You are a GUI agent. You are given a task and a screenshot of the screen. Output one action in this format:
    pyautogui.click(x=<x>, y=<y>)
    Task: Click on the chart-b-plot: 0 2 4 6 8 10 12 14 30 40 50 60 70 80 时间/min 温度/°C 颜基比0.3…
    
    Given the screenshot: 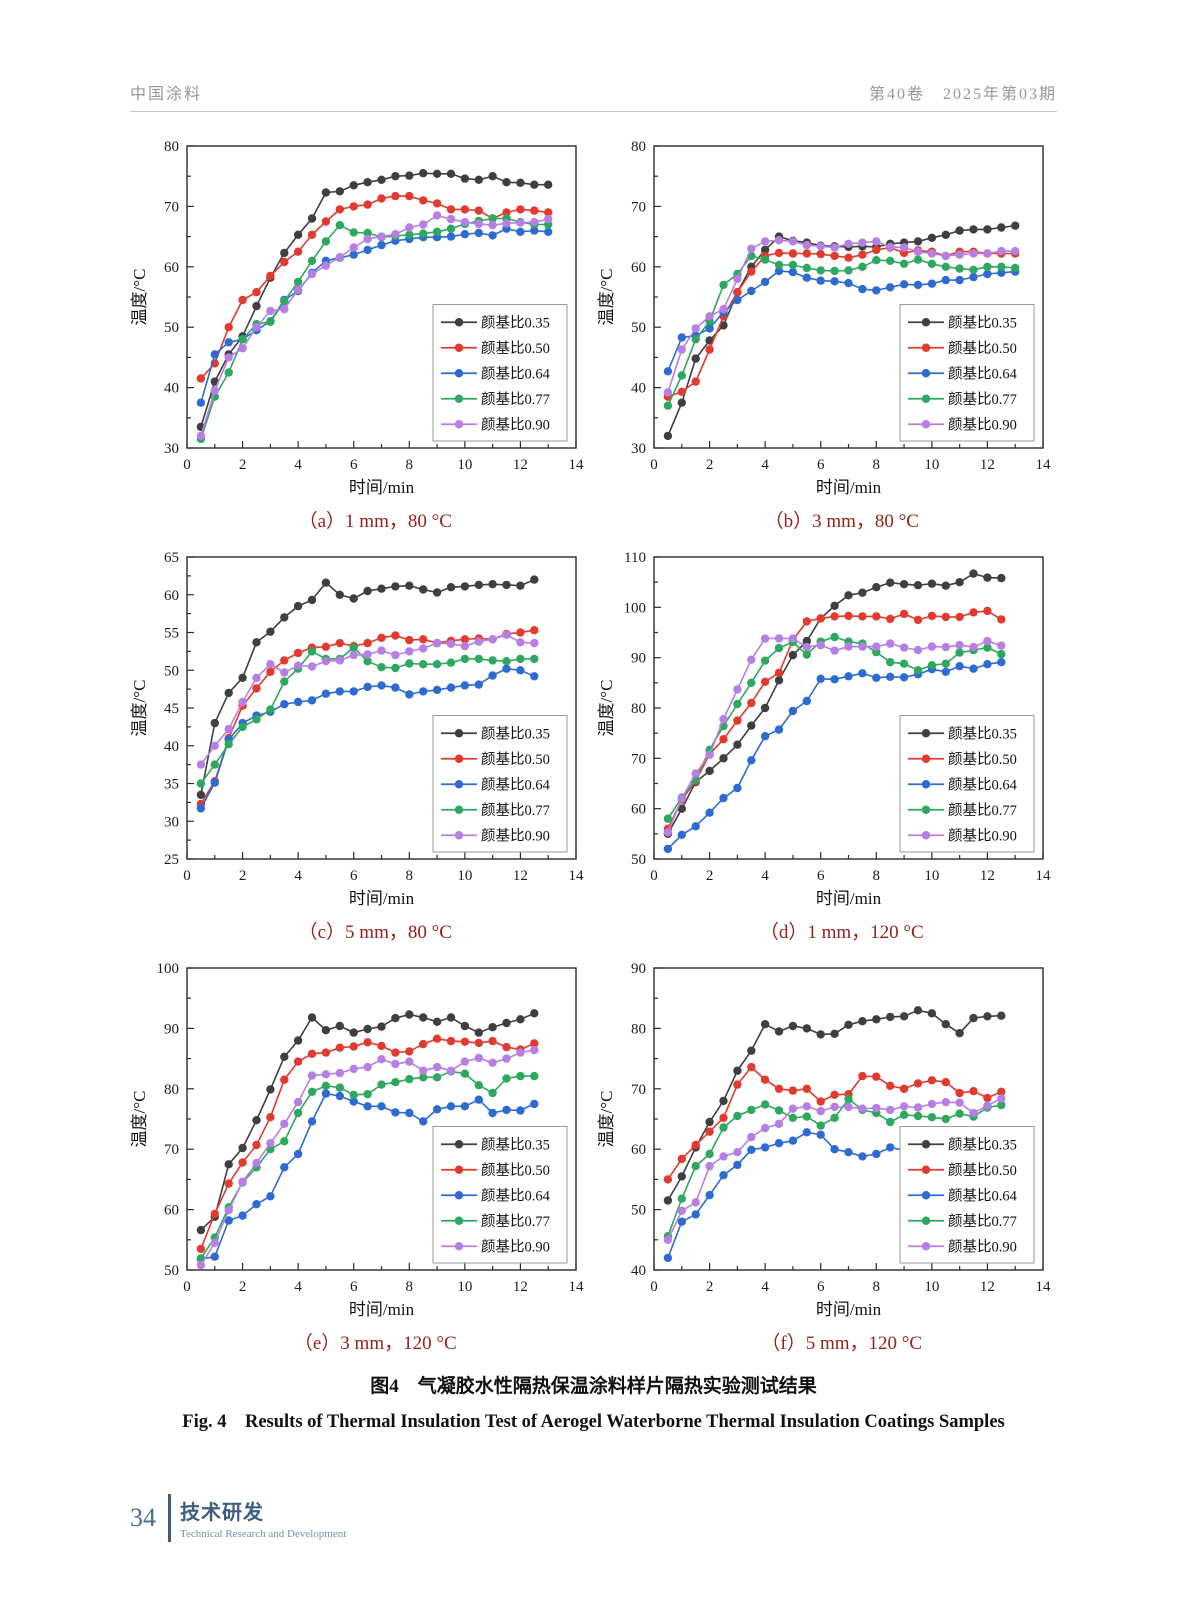 What is the action you would take?
    pyautogui.click(x=824, y=318)
    